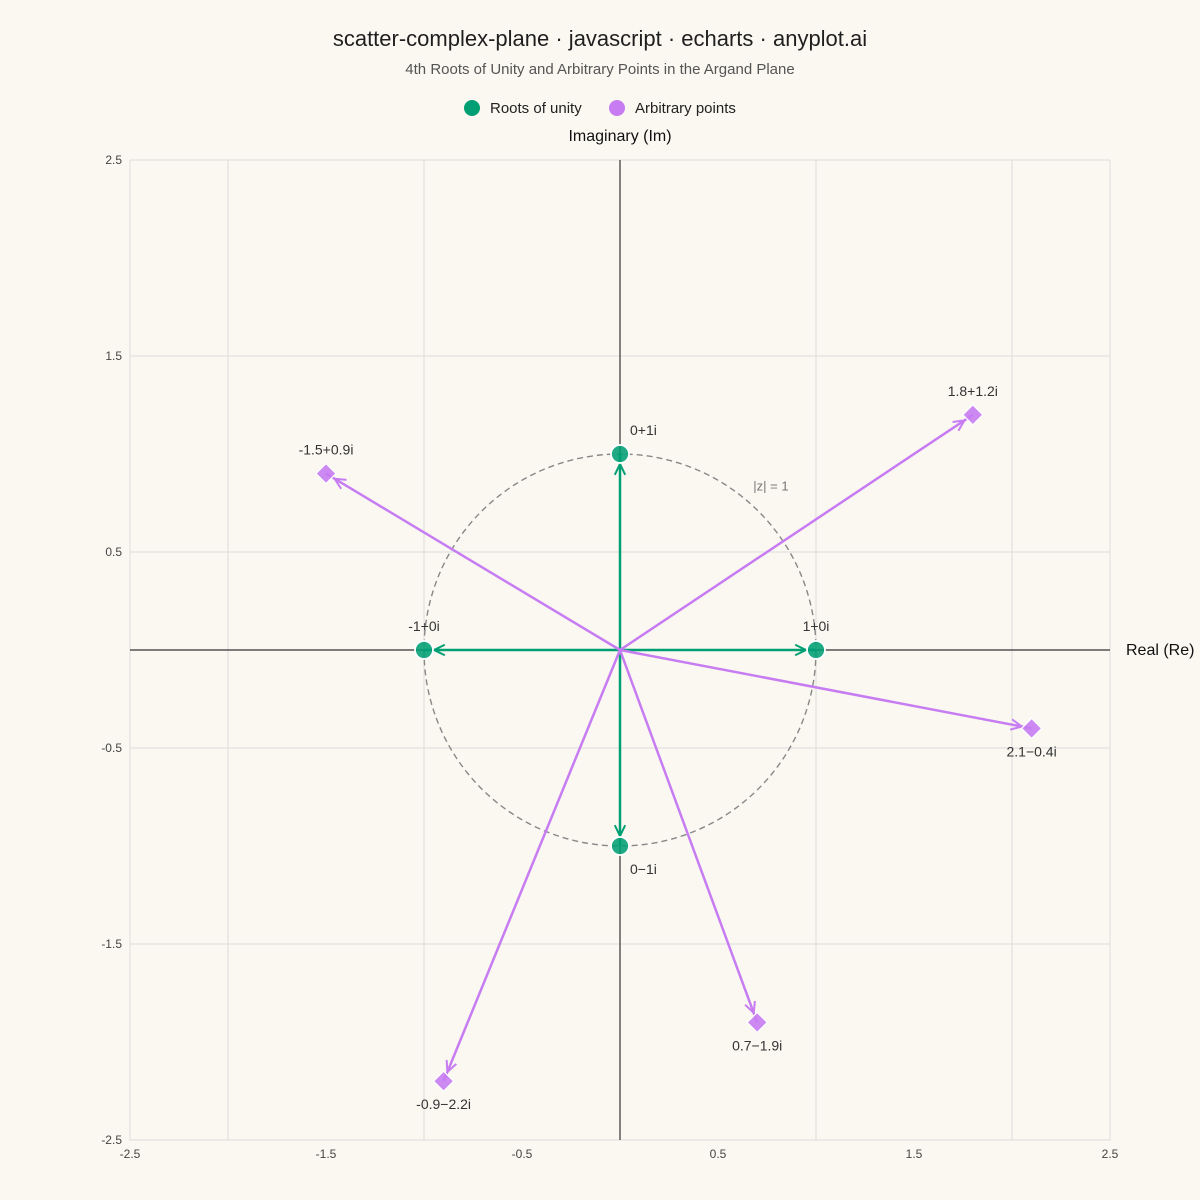  I want to click on point-label: 0.7−1.9i, so click(757, 1045).